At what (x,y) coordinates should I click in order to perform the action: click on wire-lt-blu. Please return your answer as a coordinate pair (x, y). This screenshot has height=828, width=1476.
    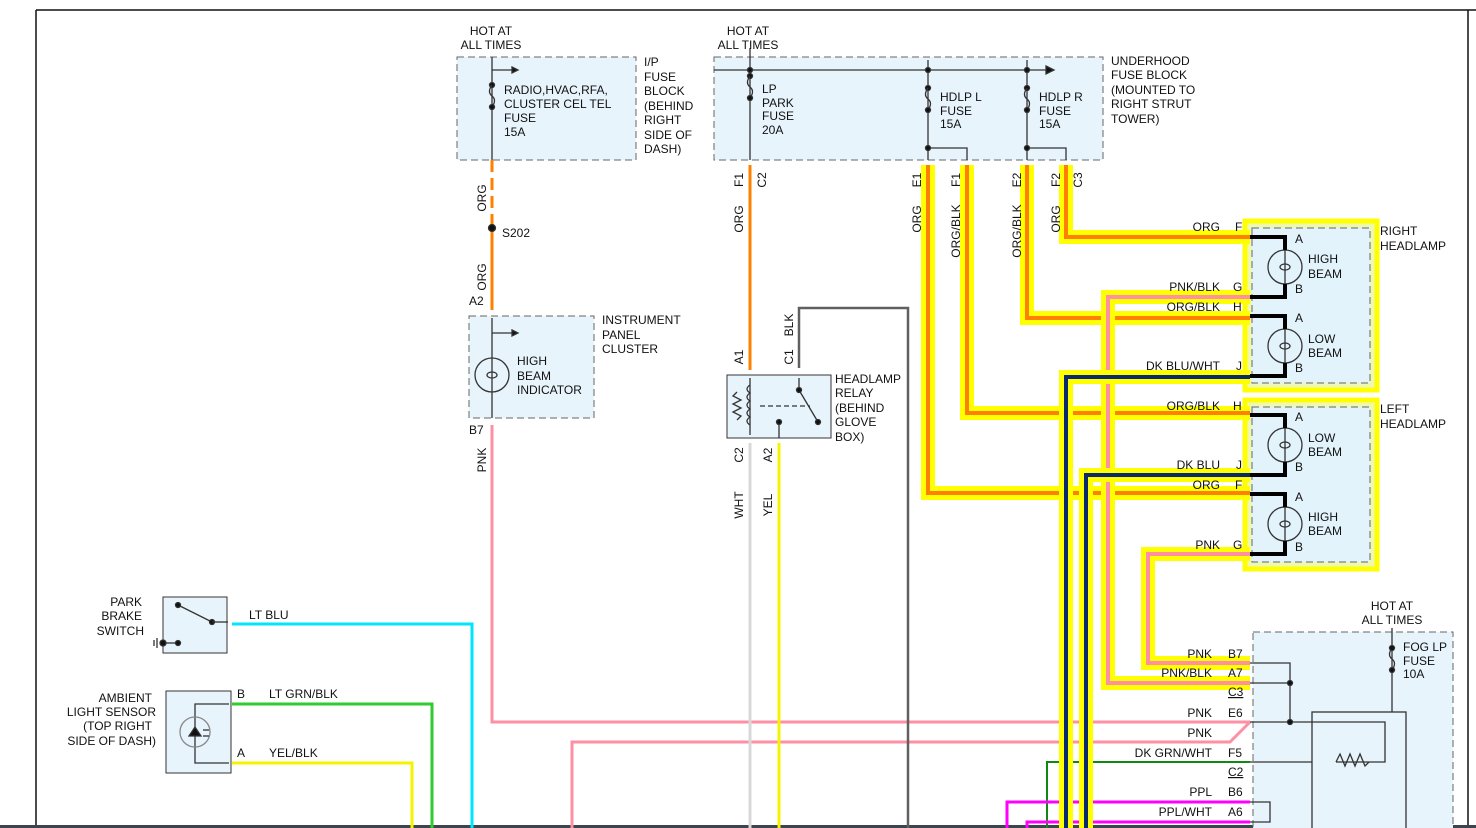
    Looking at the image, I should click on (353, 725).